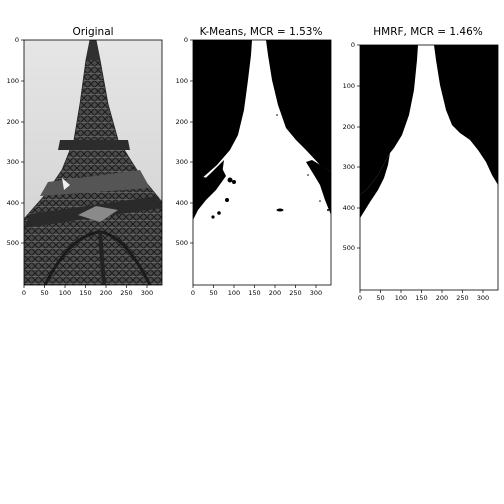 This screenshot has height=504, width=504. Describe the element at coordinates (428, 32) in the screenshot. I see `panel-title: HMRF, MCR = 1.46%` at that location.